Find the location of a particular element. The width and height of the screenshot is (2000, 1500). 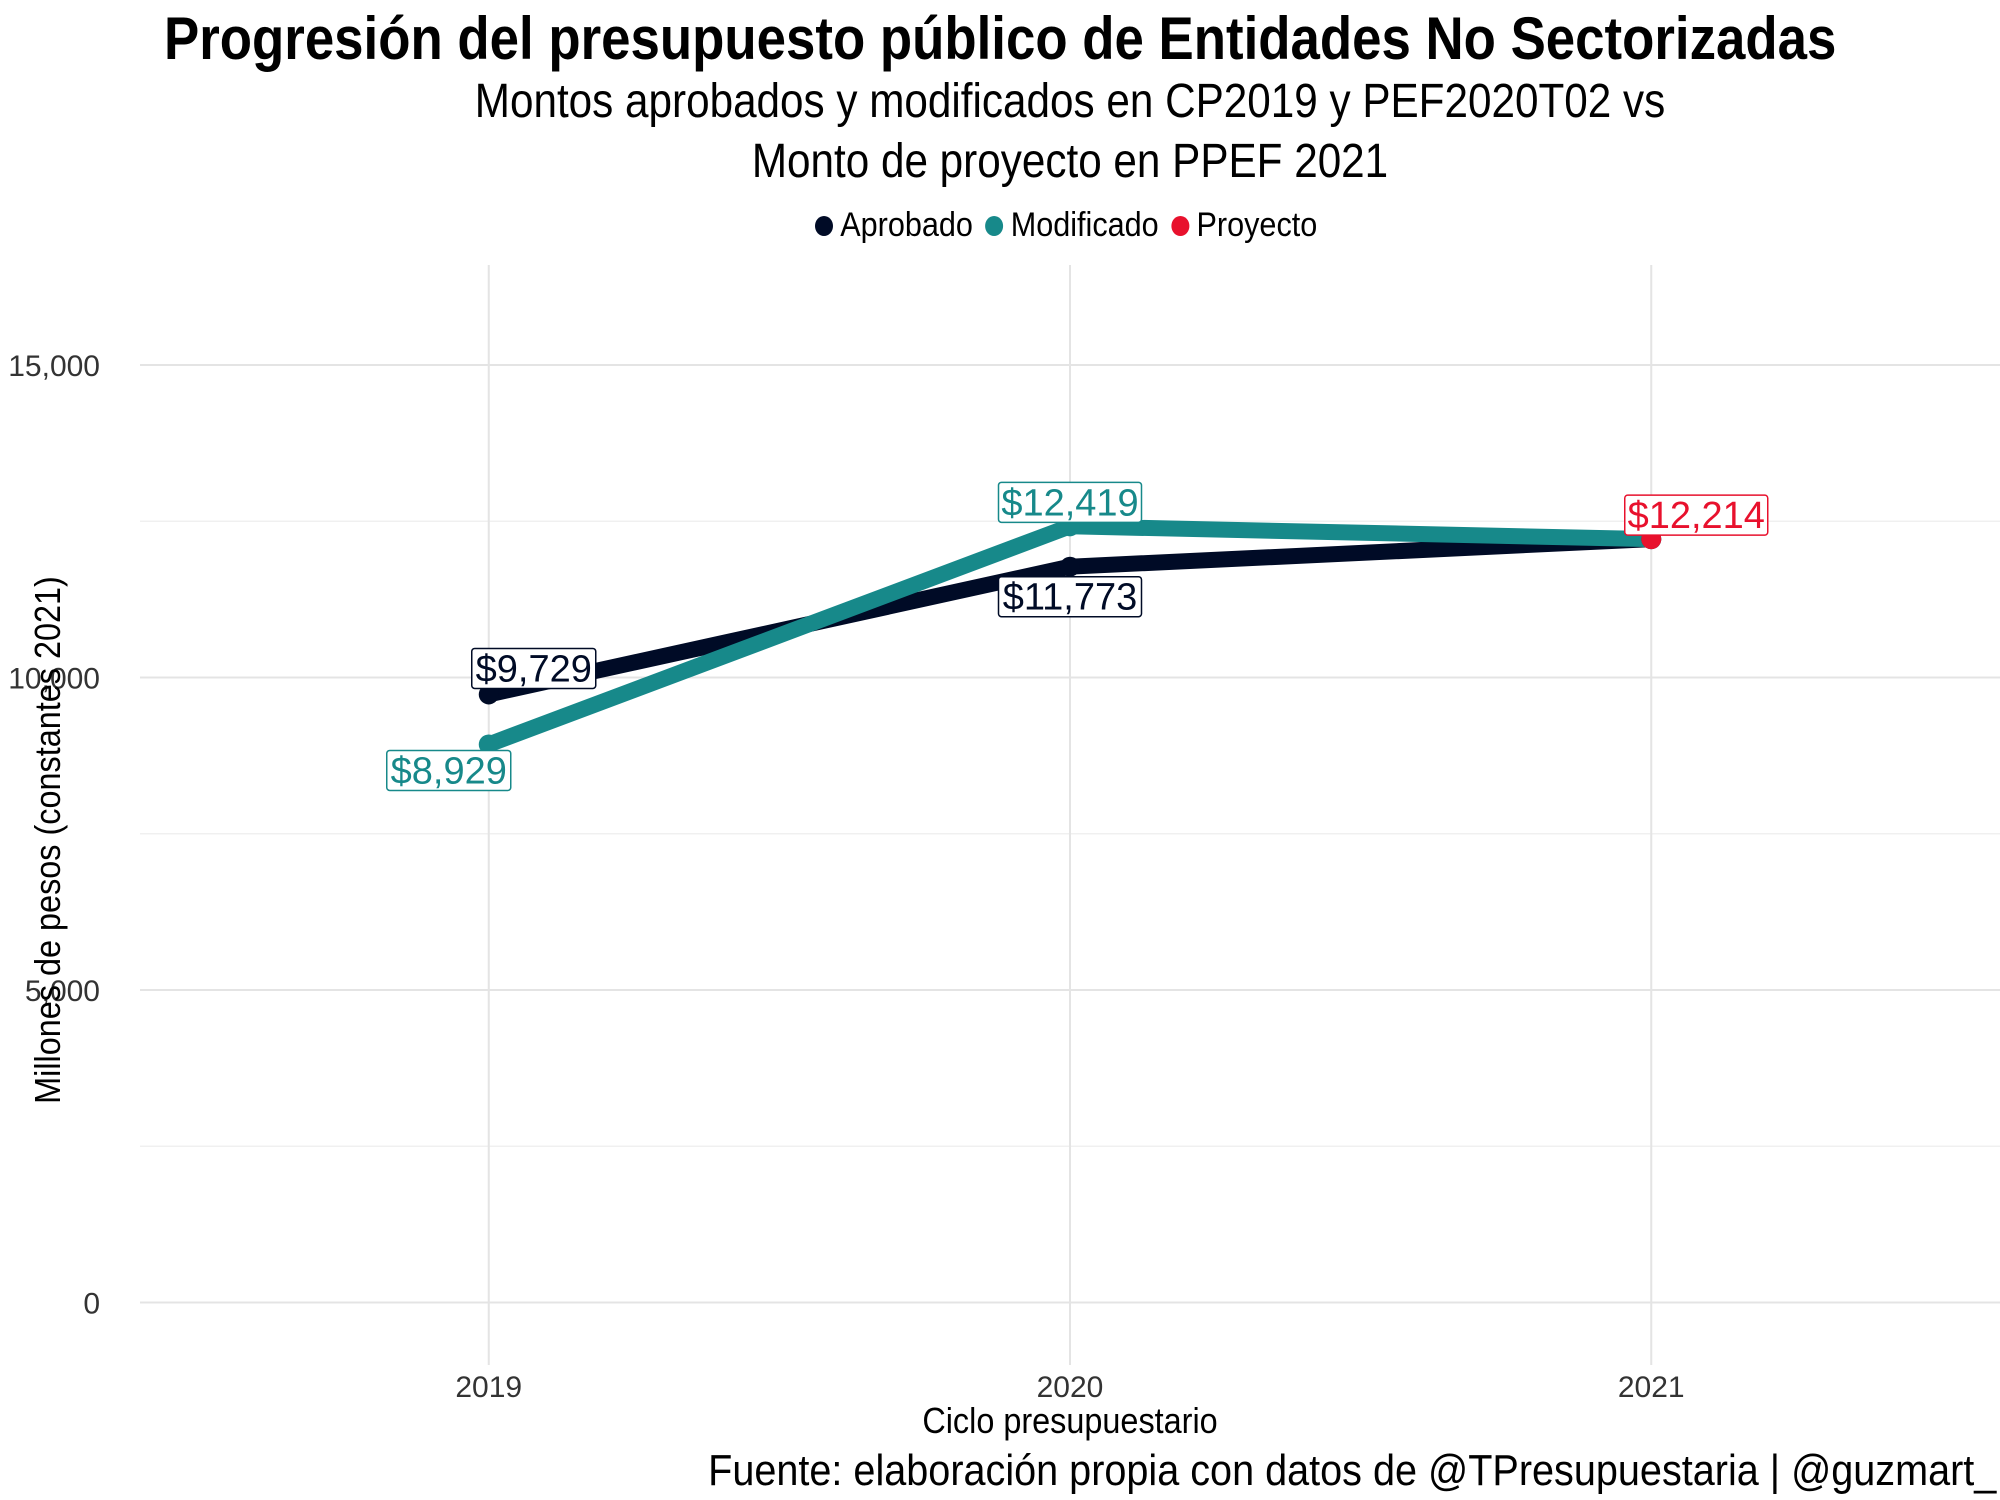

x-tick-label: 2021 is located at coordinates (1651, 1387).